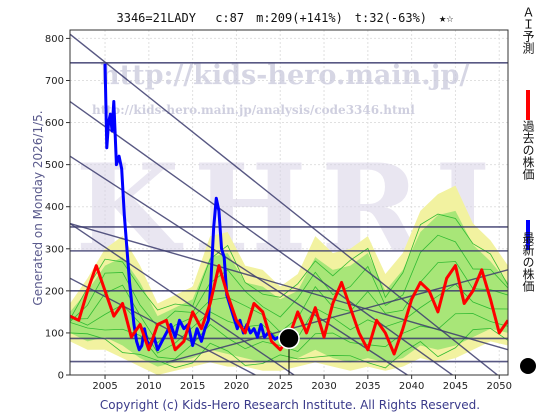  Describe the element at coordinates (528, 366) in the screenshot. I see `legend-swatch-dot` at that location.